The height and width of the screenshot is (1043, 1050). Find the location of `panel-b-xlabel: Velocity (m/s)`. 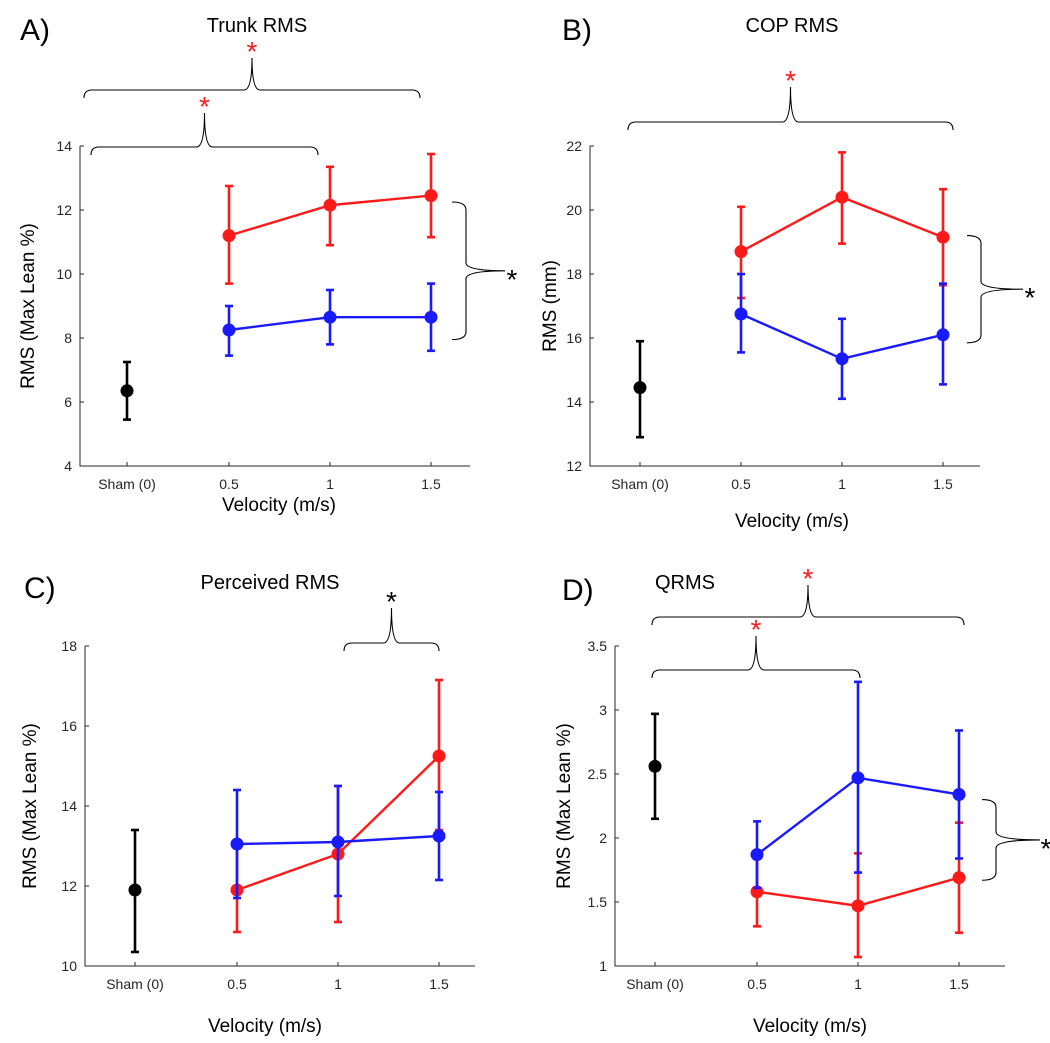

panel-b-xlabel: Velocity (m/s) is located at coordinates (792, 521).